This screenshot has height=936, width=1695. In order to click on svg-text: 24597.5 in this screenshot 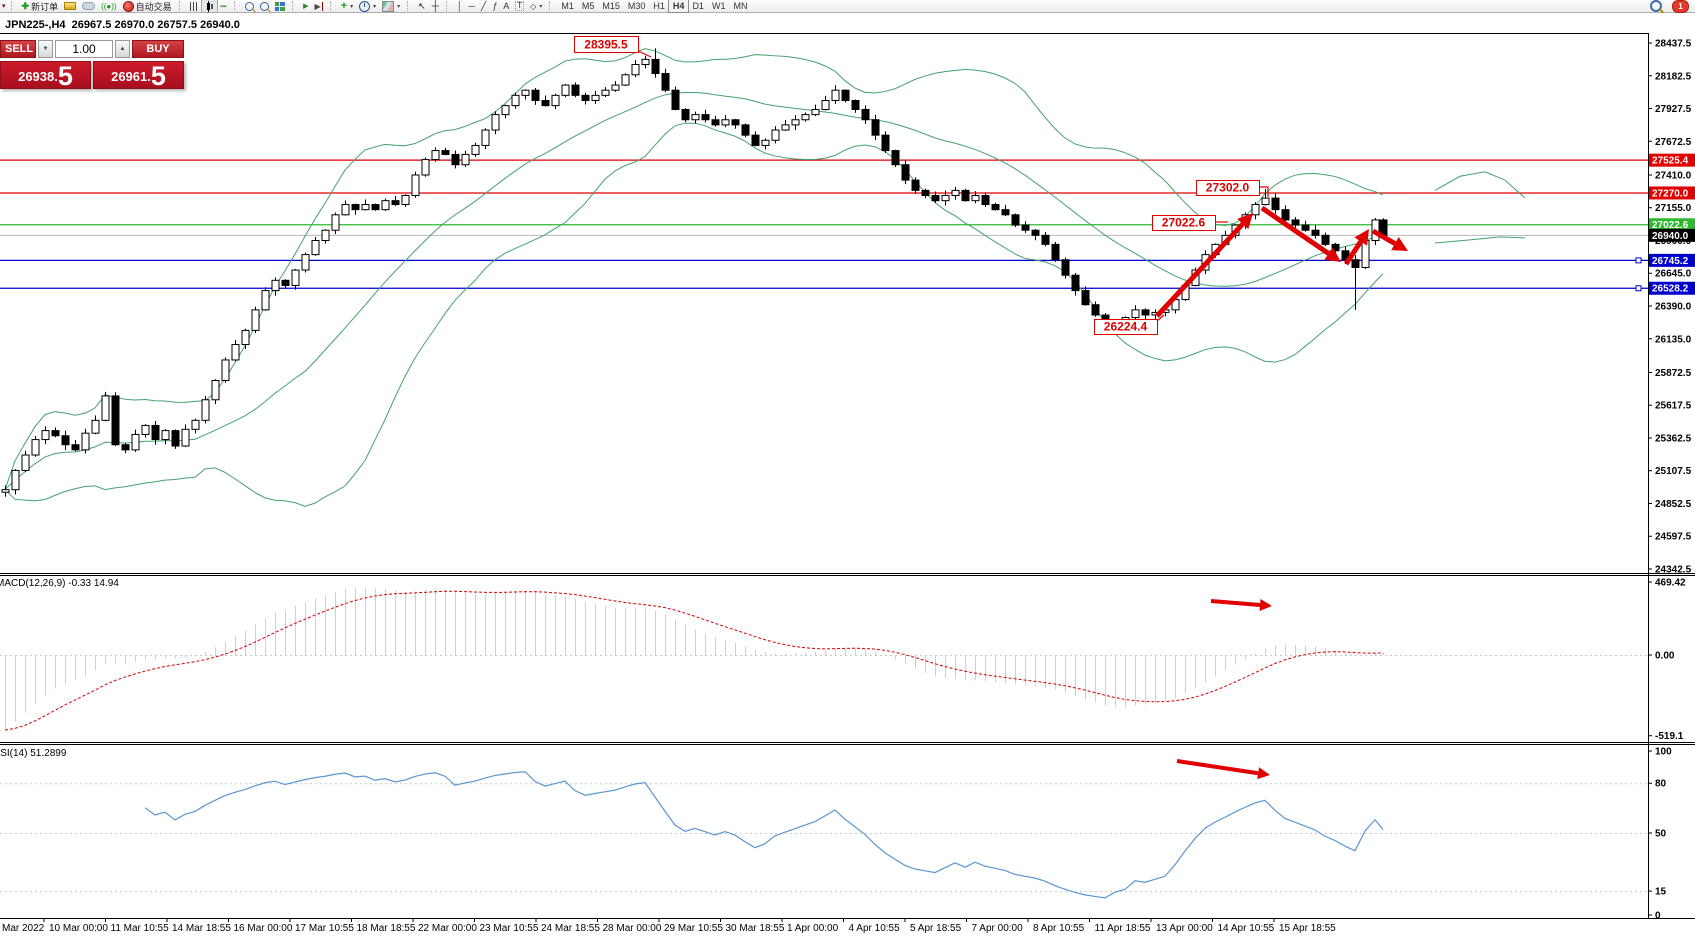, I will do `click(1673, 537)`.